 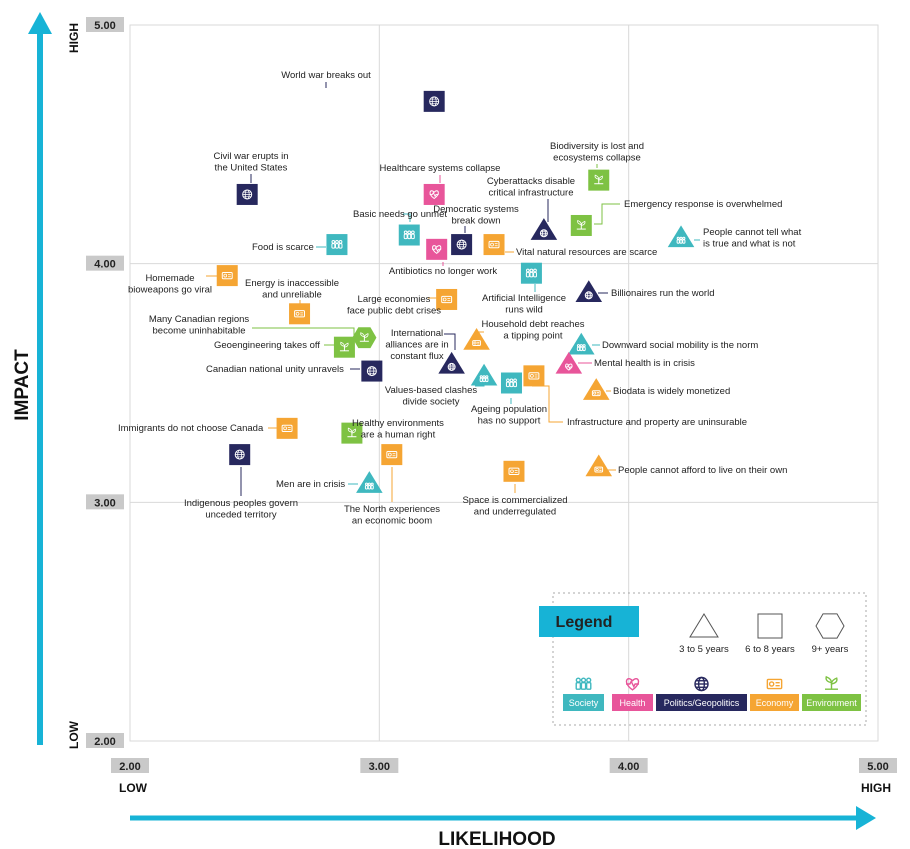 What do you see at coordinates (876, 788) in the screenshot?
I see `x-axis-high-label: HIGH` at bounding box center [876, 788].